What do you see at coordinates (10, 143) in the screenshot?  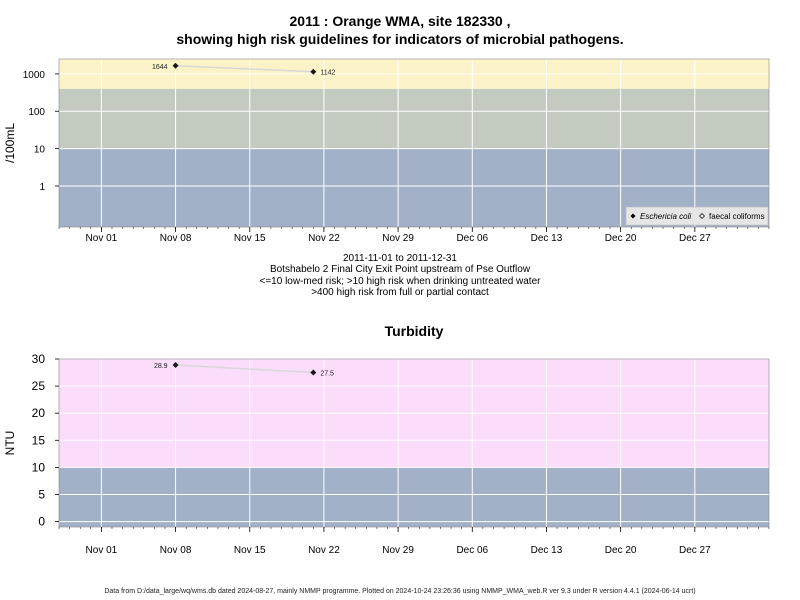 I see `y-axis-label: /100mL` at bounding box center [10, 143].